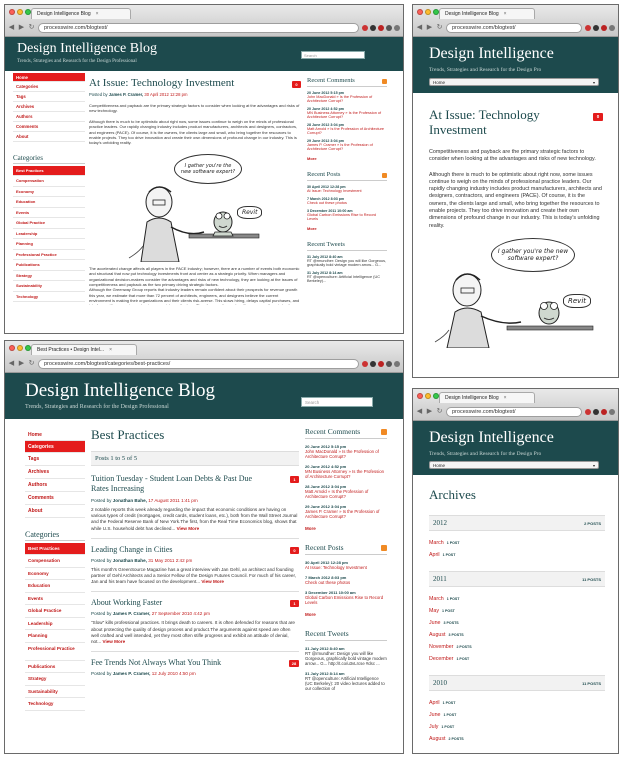 This screenshot has width=623, height=758. Describe the element at coordinates (517, 727) in the screenshot. I see `archive-month-link: July 1 POST` at that location.